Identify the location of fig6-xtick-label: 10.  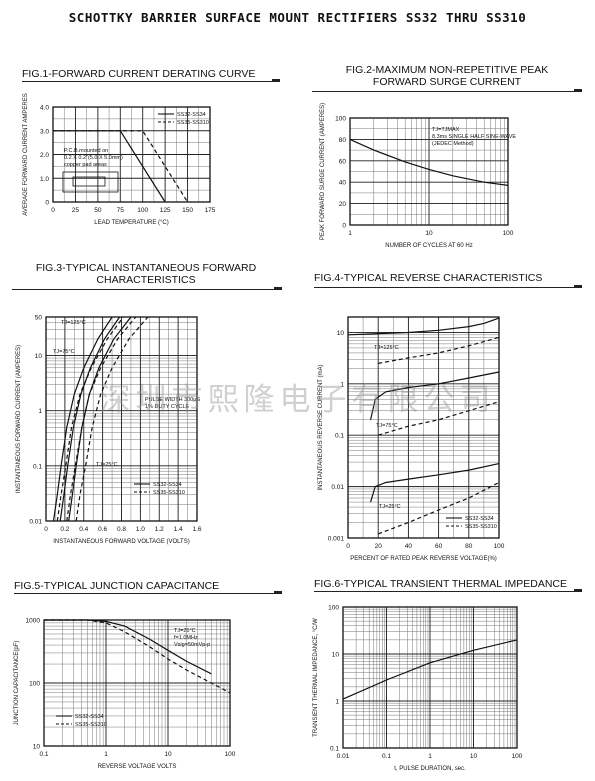
(474, 756).